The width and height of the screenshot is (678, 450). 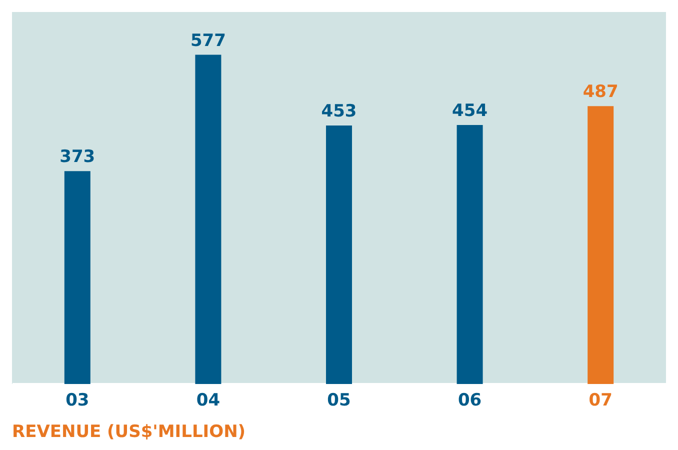 I want to click on data-label: 373, so click(x=78, y=157).